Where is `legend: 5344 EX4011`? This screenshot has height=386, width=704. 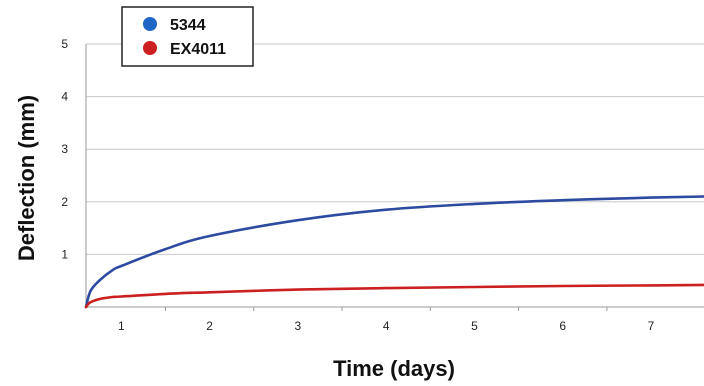 legend: 5344 EX4011 is located at coordinates (187, 36).